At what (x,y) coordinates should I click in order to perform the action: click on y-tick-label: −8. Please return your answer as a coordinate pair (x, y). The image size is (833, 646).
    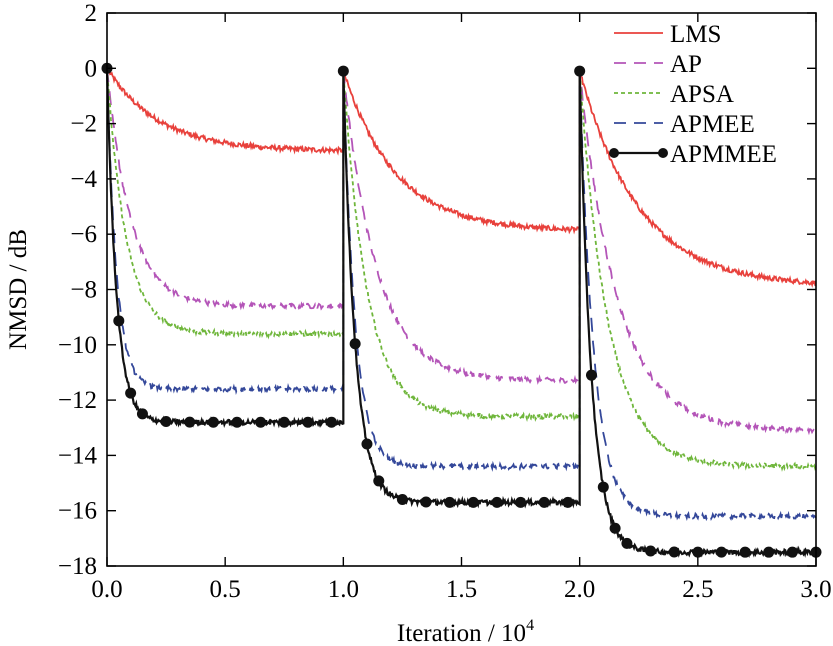
    Looking at the image, I should click on (83, 290).